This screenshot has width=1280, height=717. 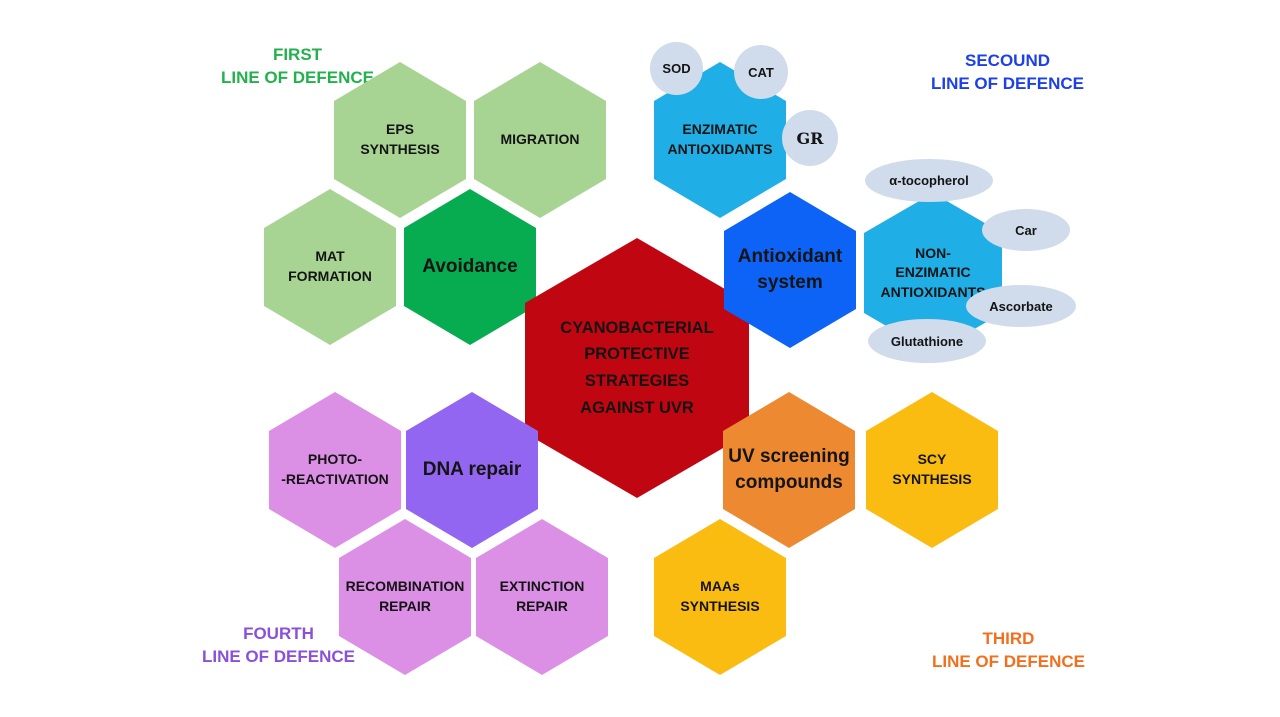 I want to click on hex-label: MAAs SYNTHESIS, so click(x=720, y=596).